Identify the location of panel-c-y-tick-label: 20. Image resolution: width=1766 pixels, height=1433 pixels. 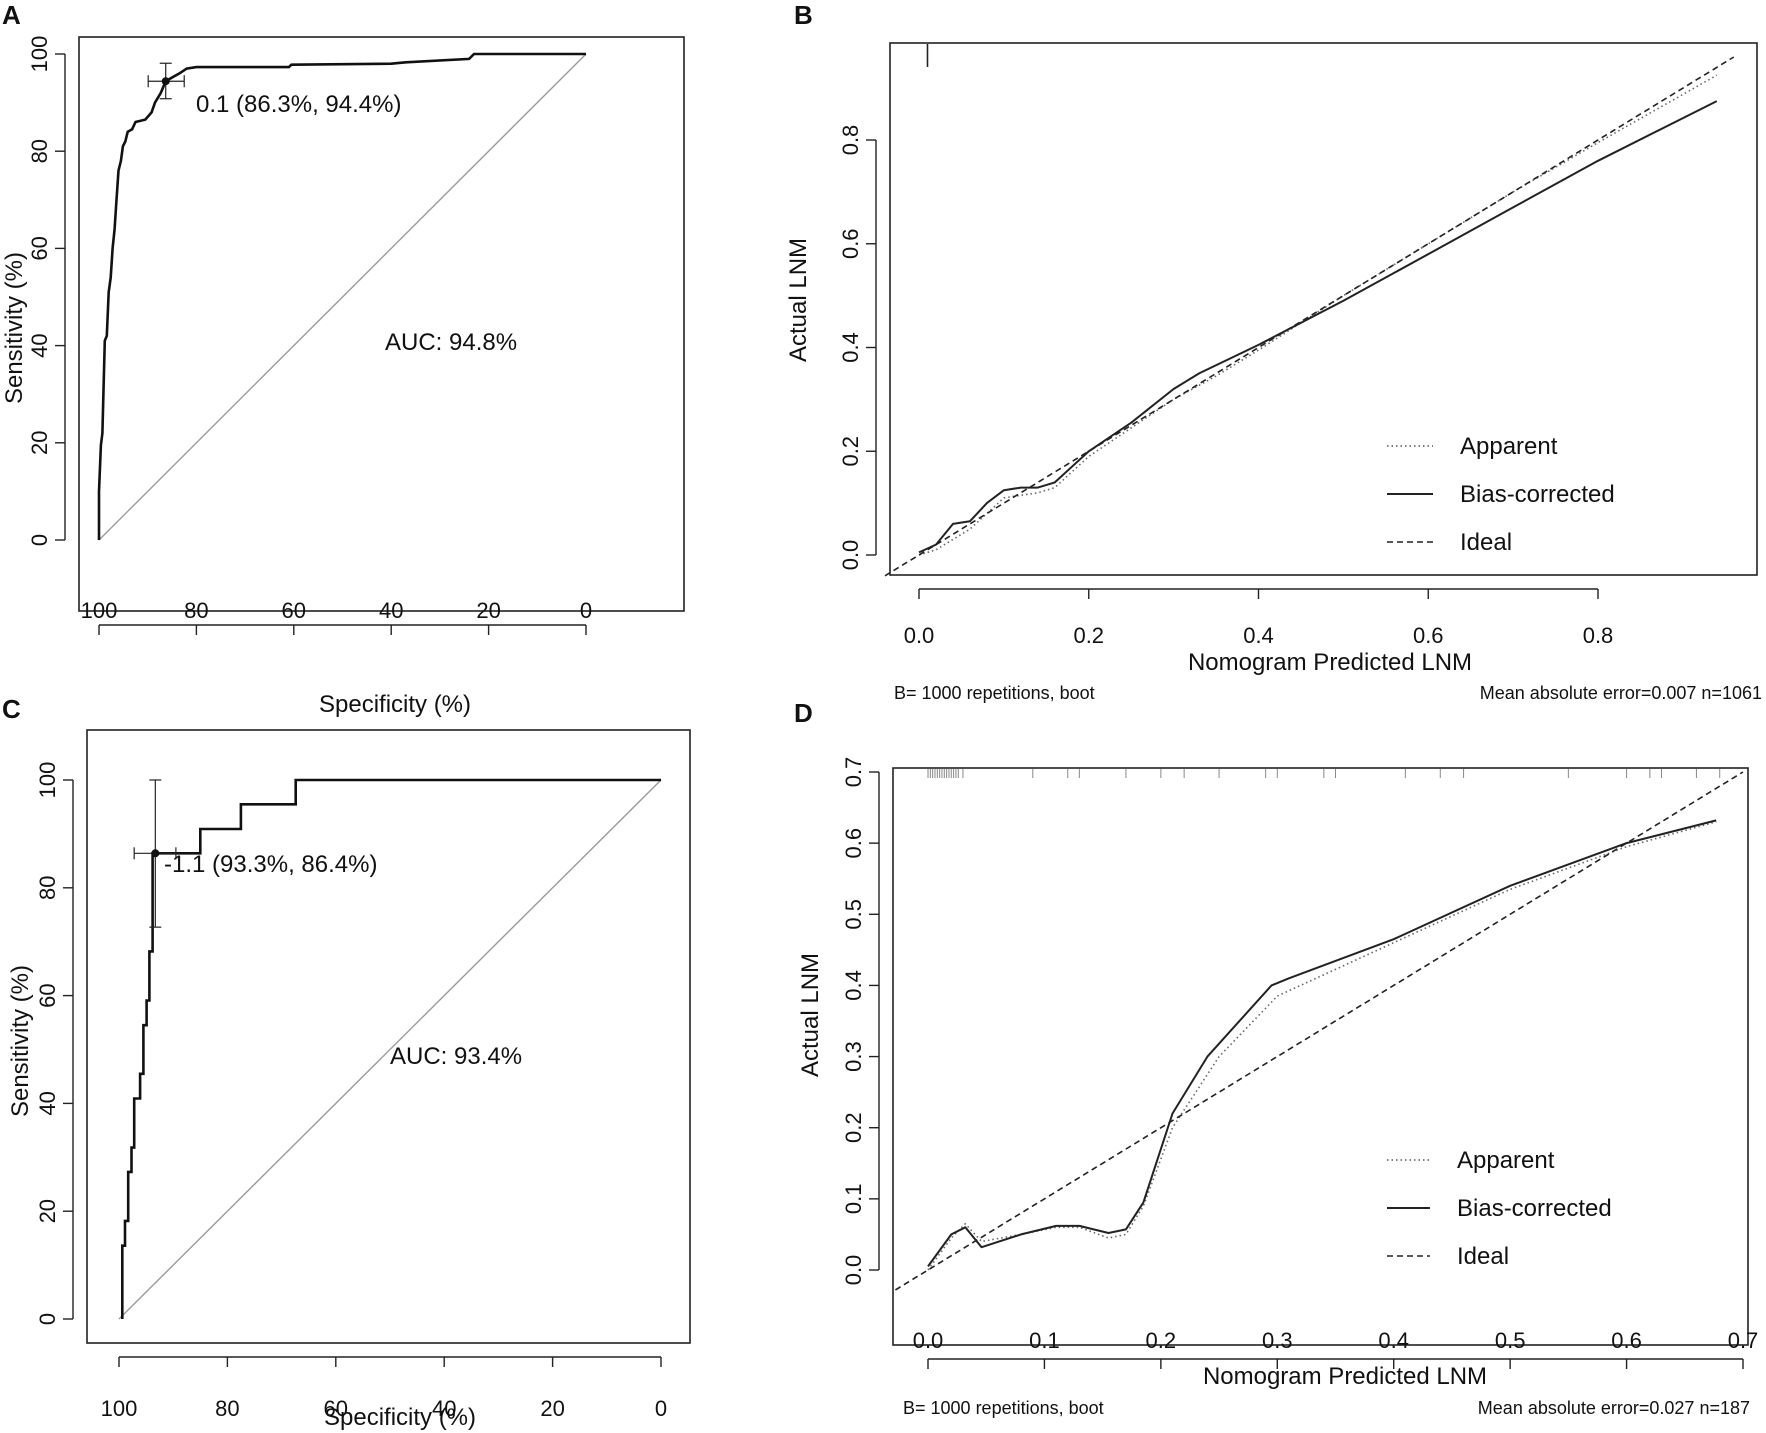
(47, 1211).